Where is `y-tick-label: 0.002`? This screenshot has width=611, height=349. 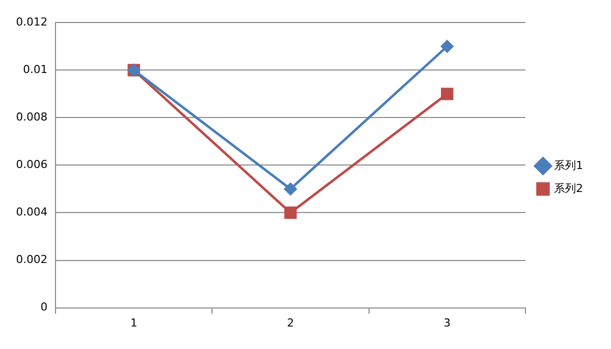
y-tick-label: 0.002 is located at coordinates (32, 259).